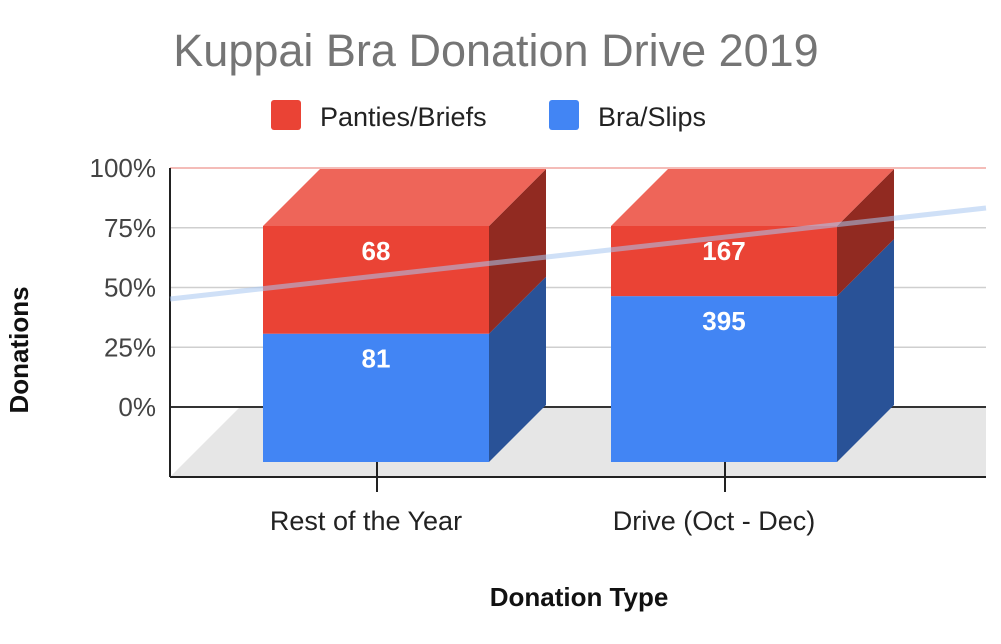 This screenshot has height=644, width=1001. I want to click on bar-segment: 395, so click(752, 350).